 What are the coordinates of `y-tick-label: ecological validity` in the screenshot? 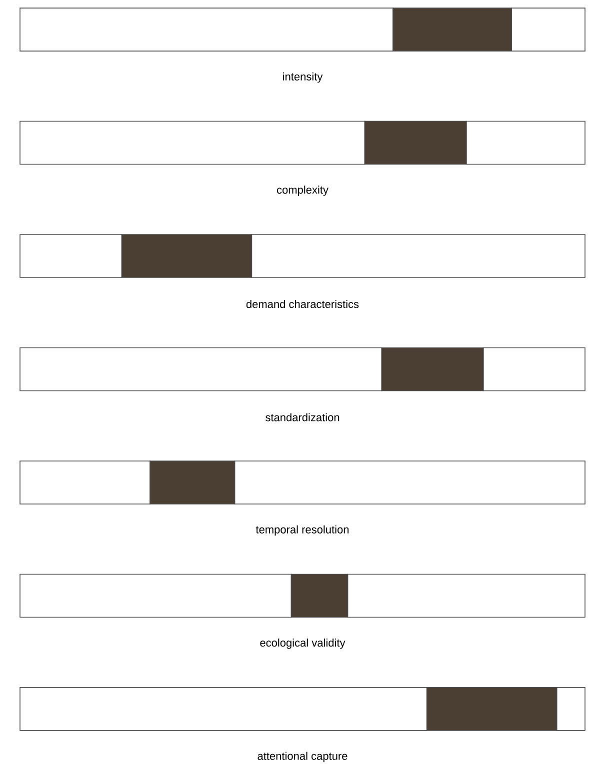 It's located at (303, 643).